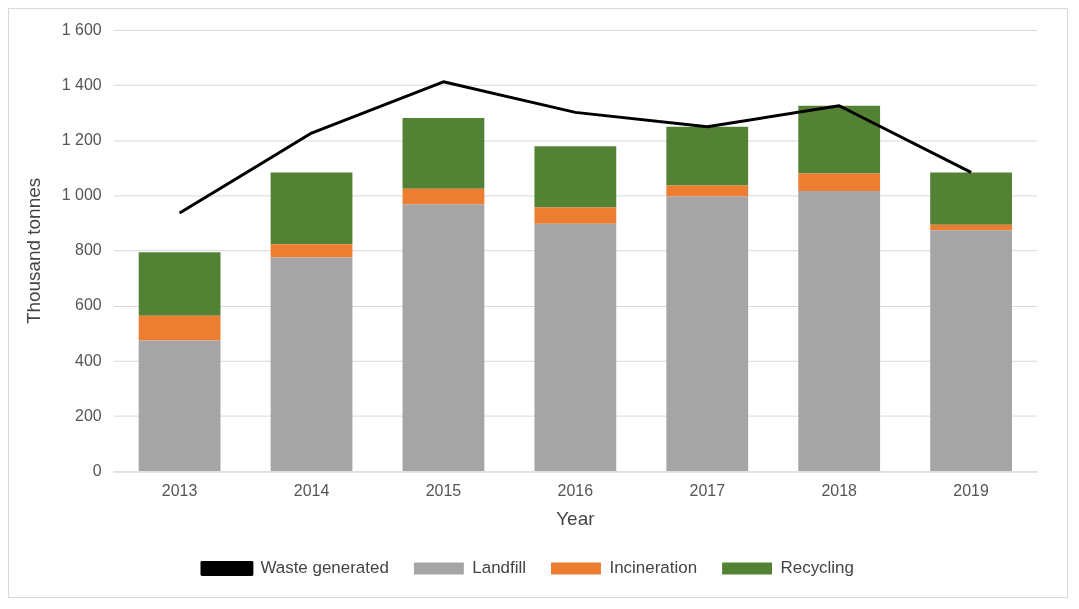  What do you see at coordinates (653, 568) in the screenshot?
I see `legend-label: Incineration` at bounding box center [653, 568].